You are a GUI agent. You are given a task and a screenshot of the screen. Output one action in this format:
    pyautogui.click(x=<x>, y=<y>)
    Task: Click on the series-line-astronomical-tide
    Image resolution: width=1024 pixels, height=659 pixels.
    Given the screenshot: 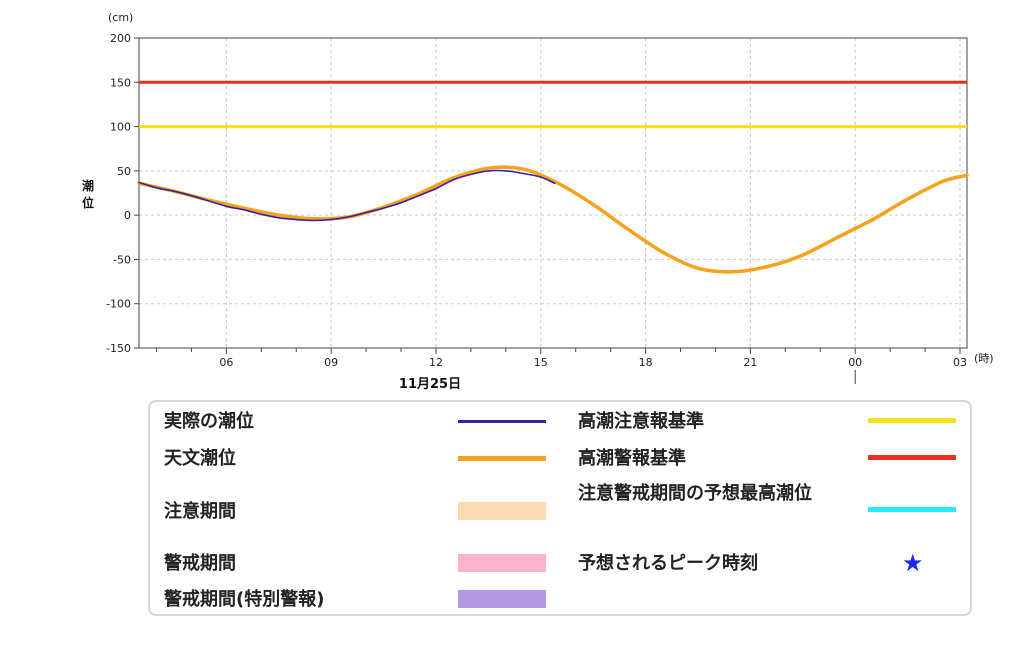 What is the action you would take?
    pyautogui.click(x=553, y=219)
    